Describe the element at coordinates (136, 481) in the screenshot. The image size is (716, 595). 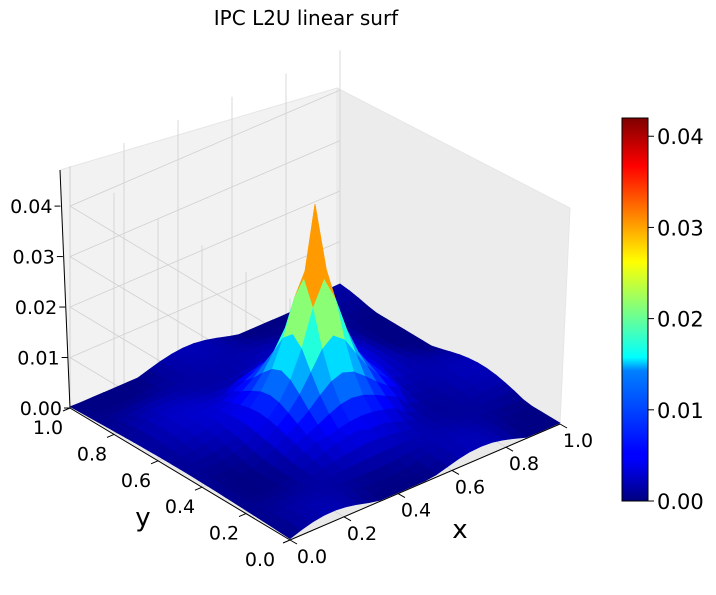
I see `y-tick-label: 0.6` at that location.